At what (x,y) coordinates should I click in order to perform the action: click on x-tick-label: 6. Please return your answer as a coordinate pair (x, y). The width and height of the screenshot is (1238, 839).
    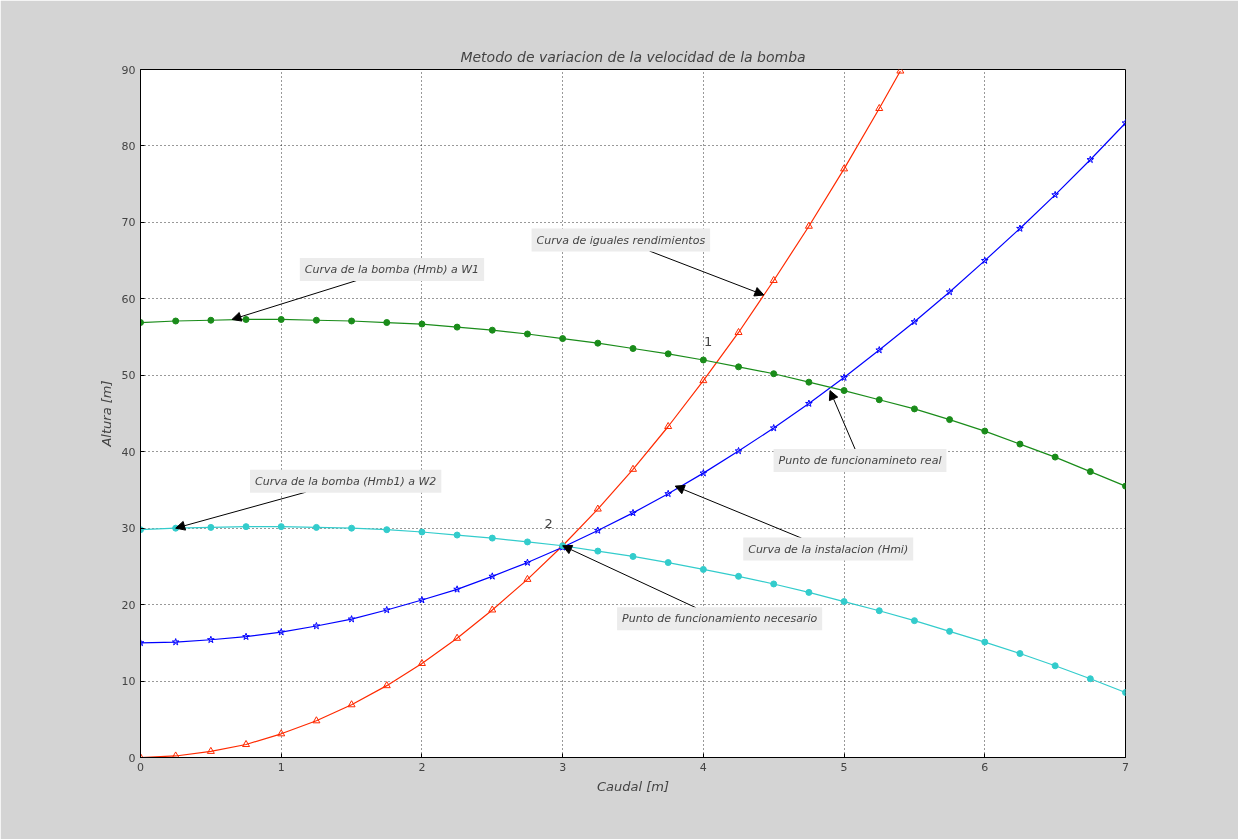
    Looking at the image, I should click on (985, 767).